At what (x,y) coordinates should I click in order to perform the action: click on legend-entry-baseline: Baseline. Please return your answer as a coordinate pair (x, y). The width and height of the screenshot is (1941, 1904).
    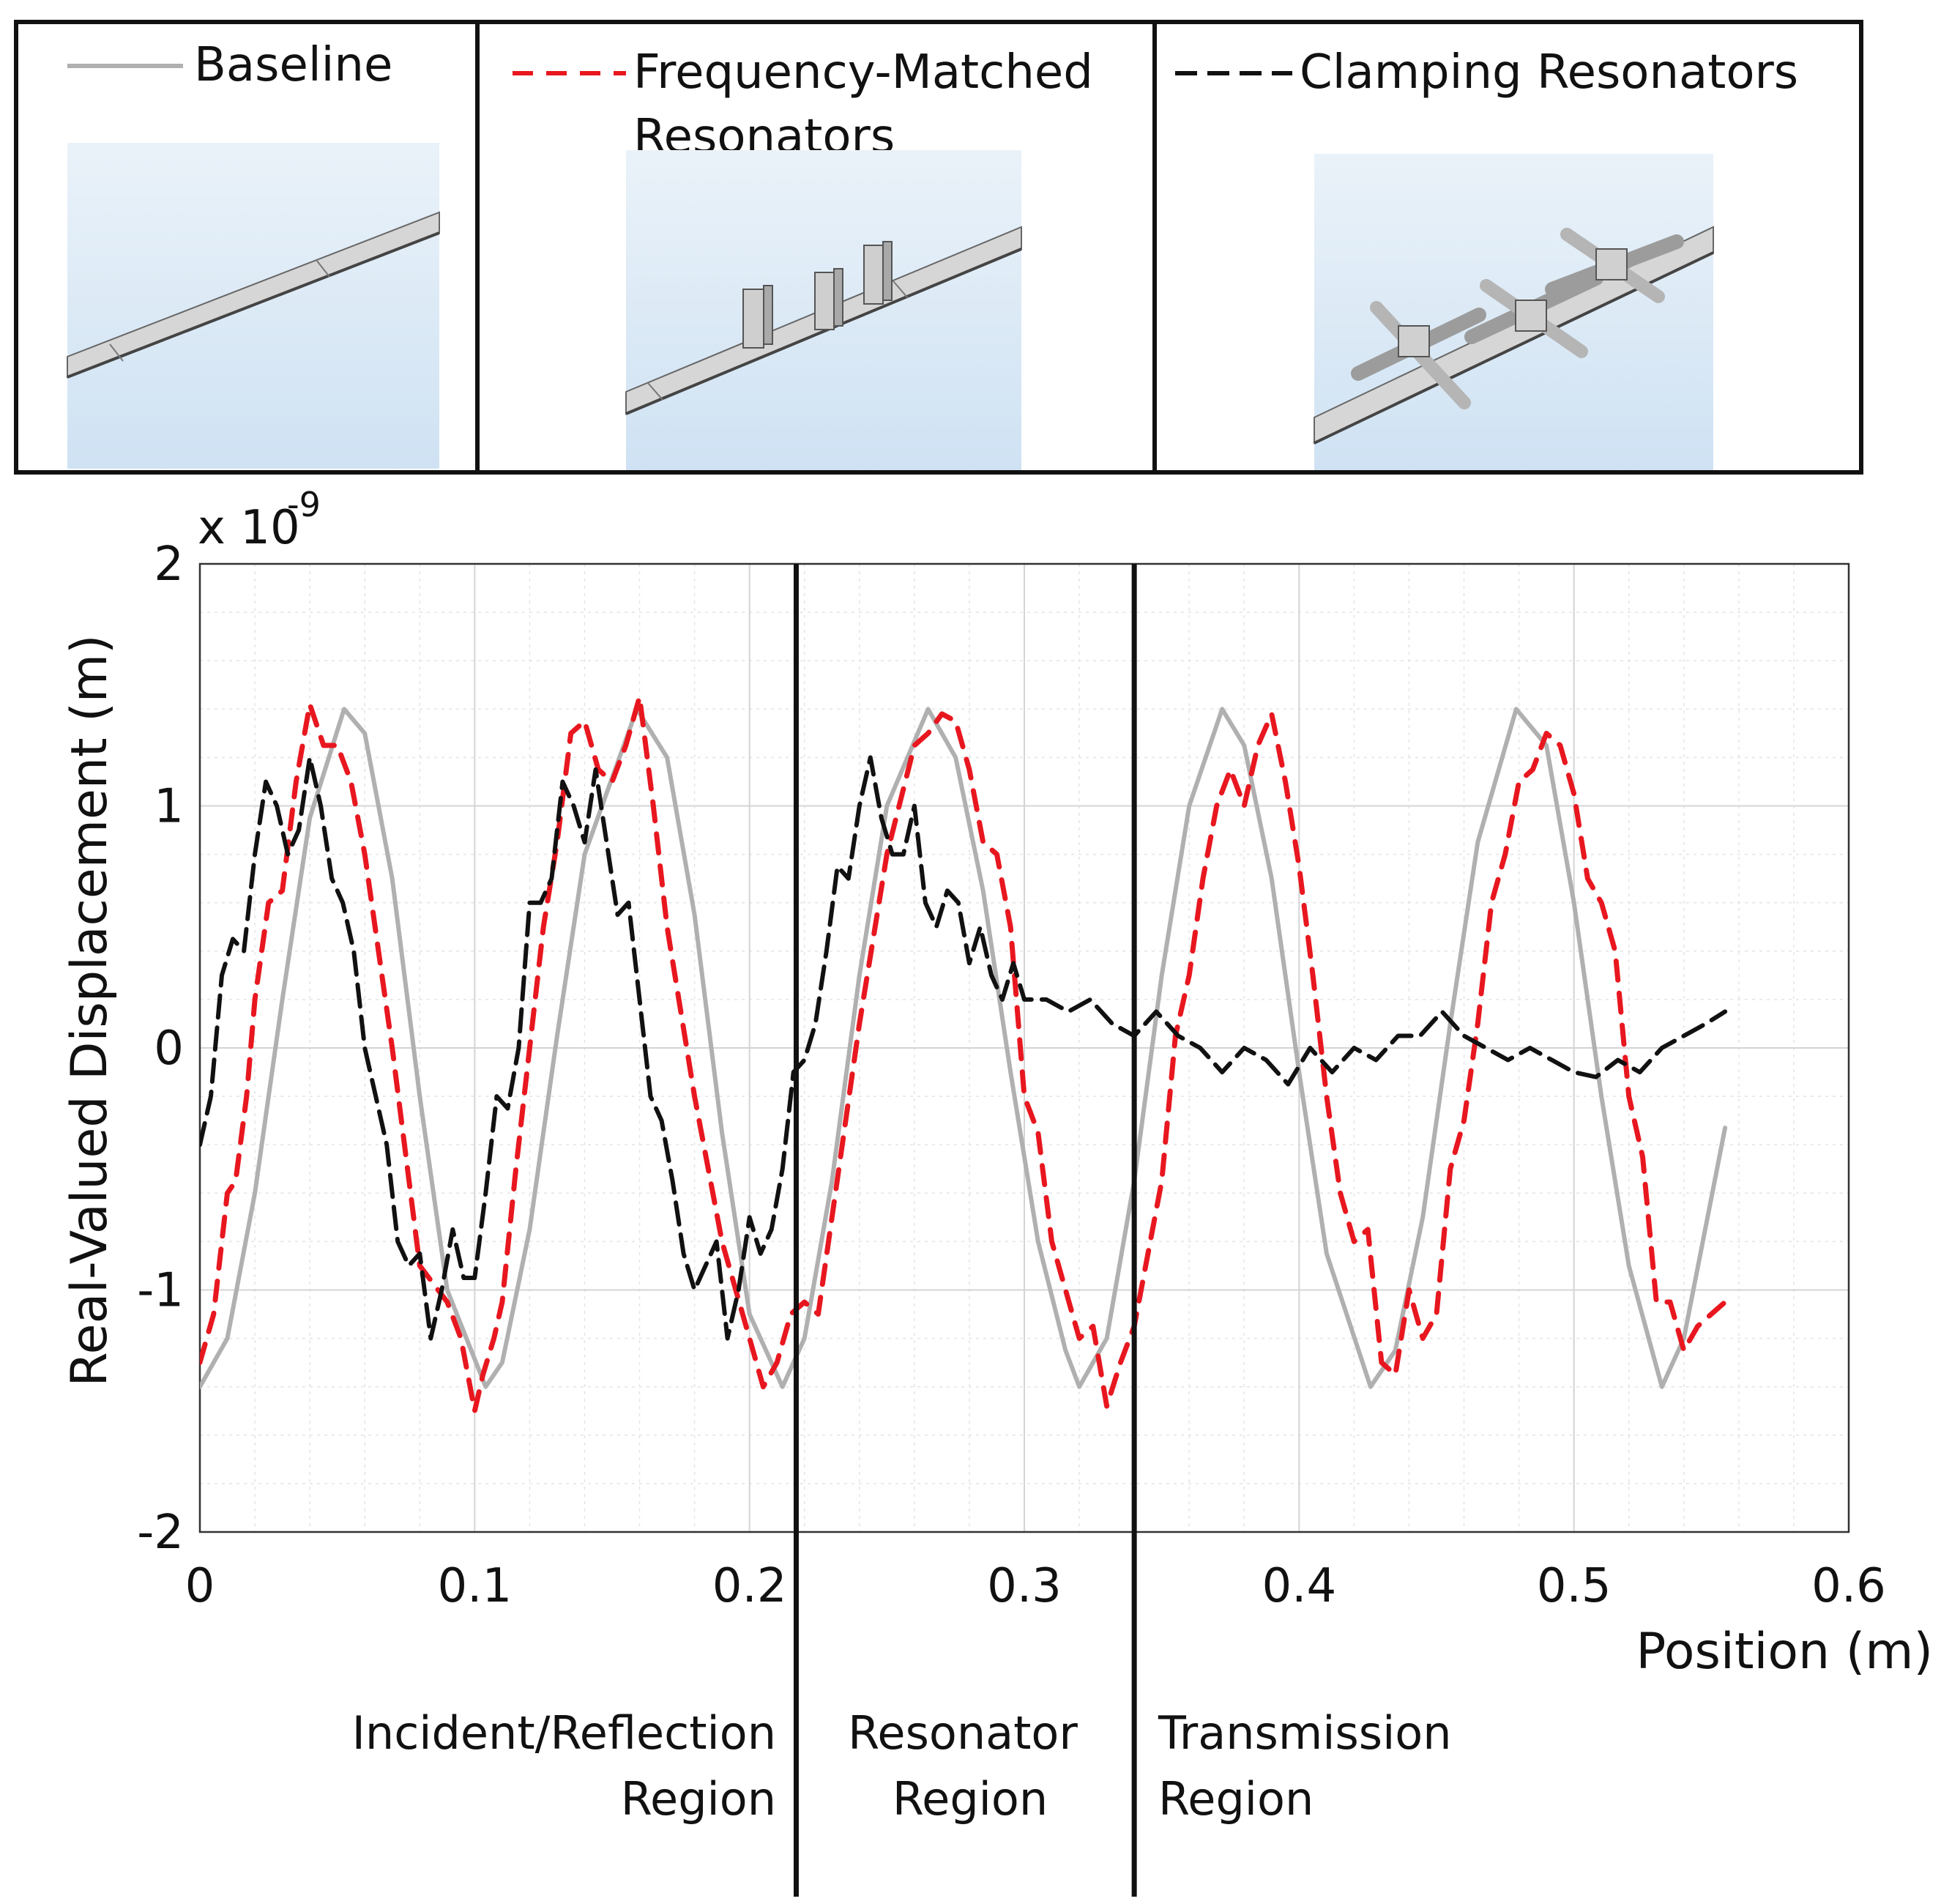
    Looking at the image, I should click on (253, 254).